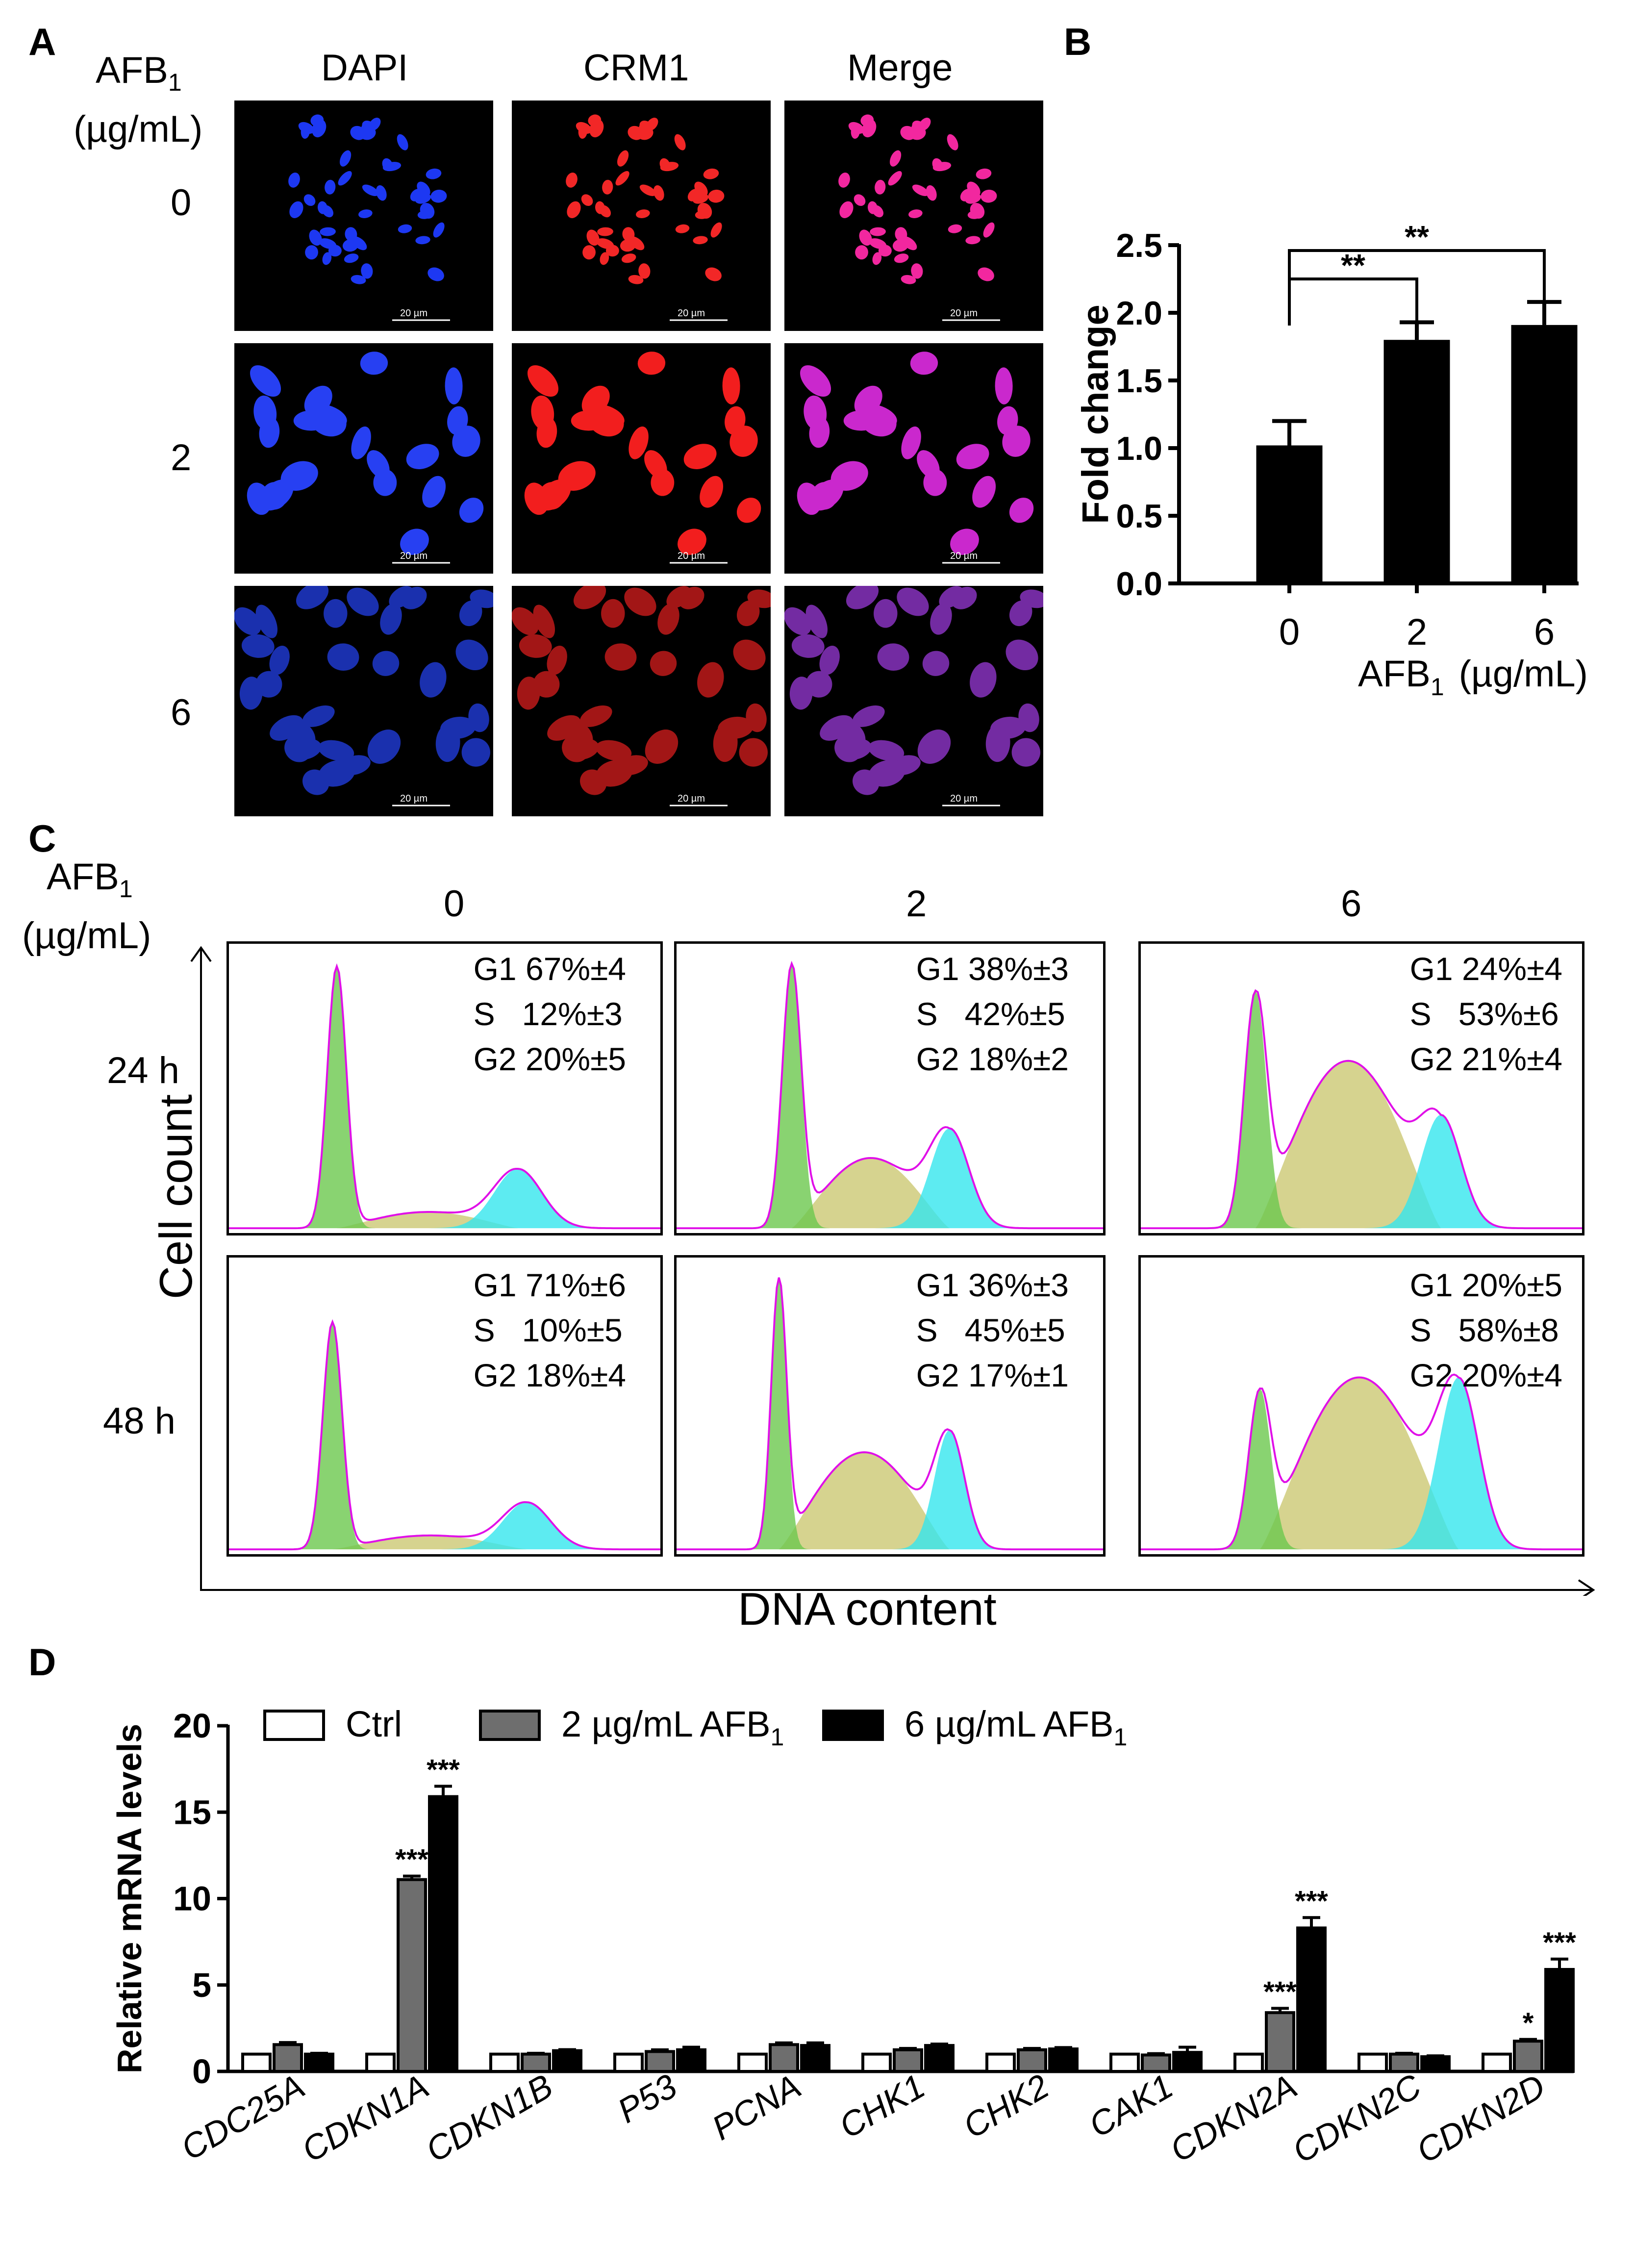  What do you see at coordinates (913, 216) in the screenshot?
I see `micrograph-merge-dose-0: 20 µm` at bounding box center [913, 216].